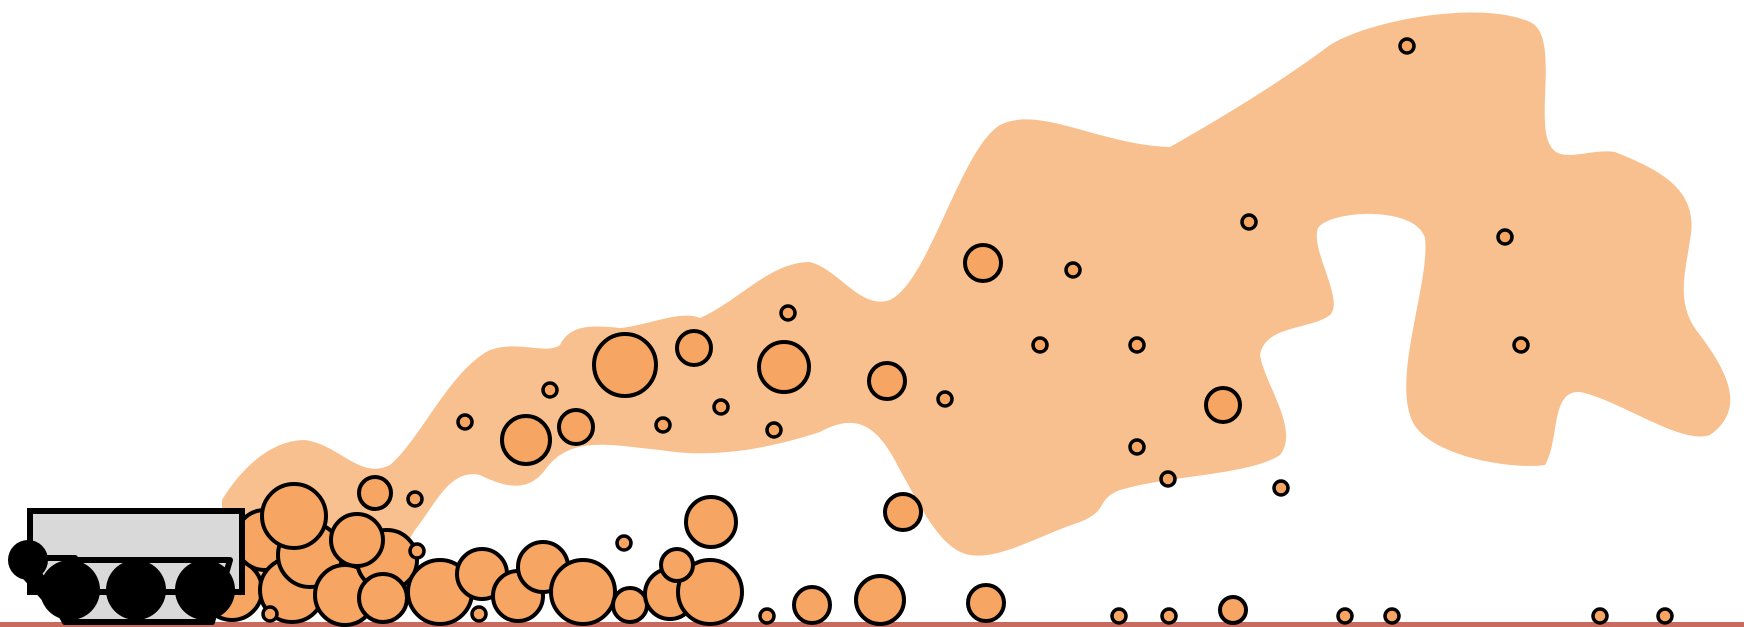  I want to click on particle-ground-set, so click(967, 610).